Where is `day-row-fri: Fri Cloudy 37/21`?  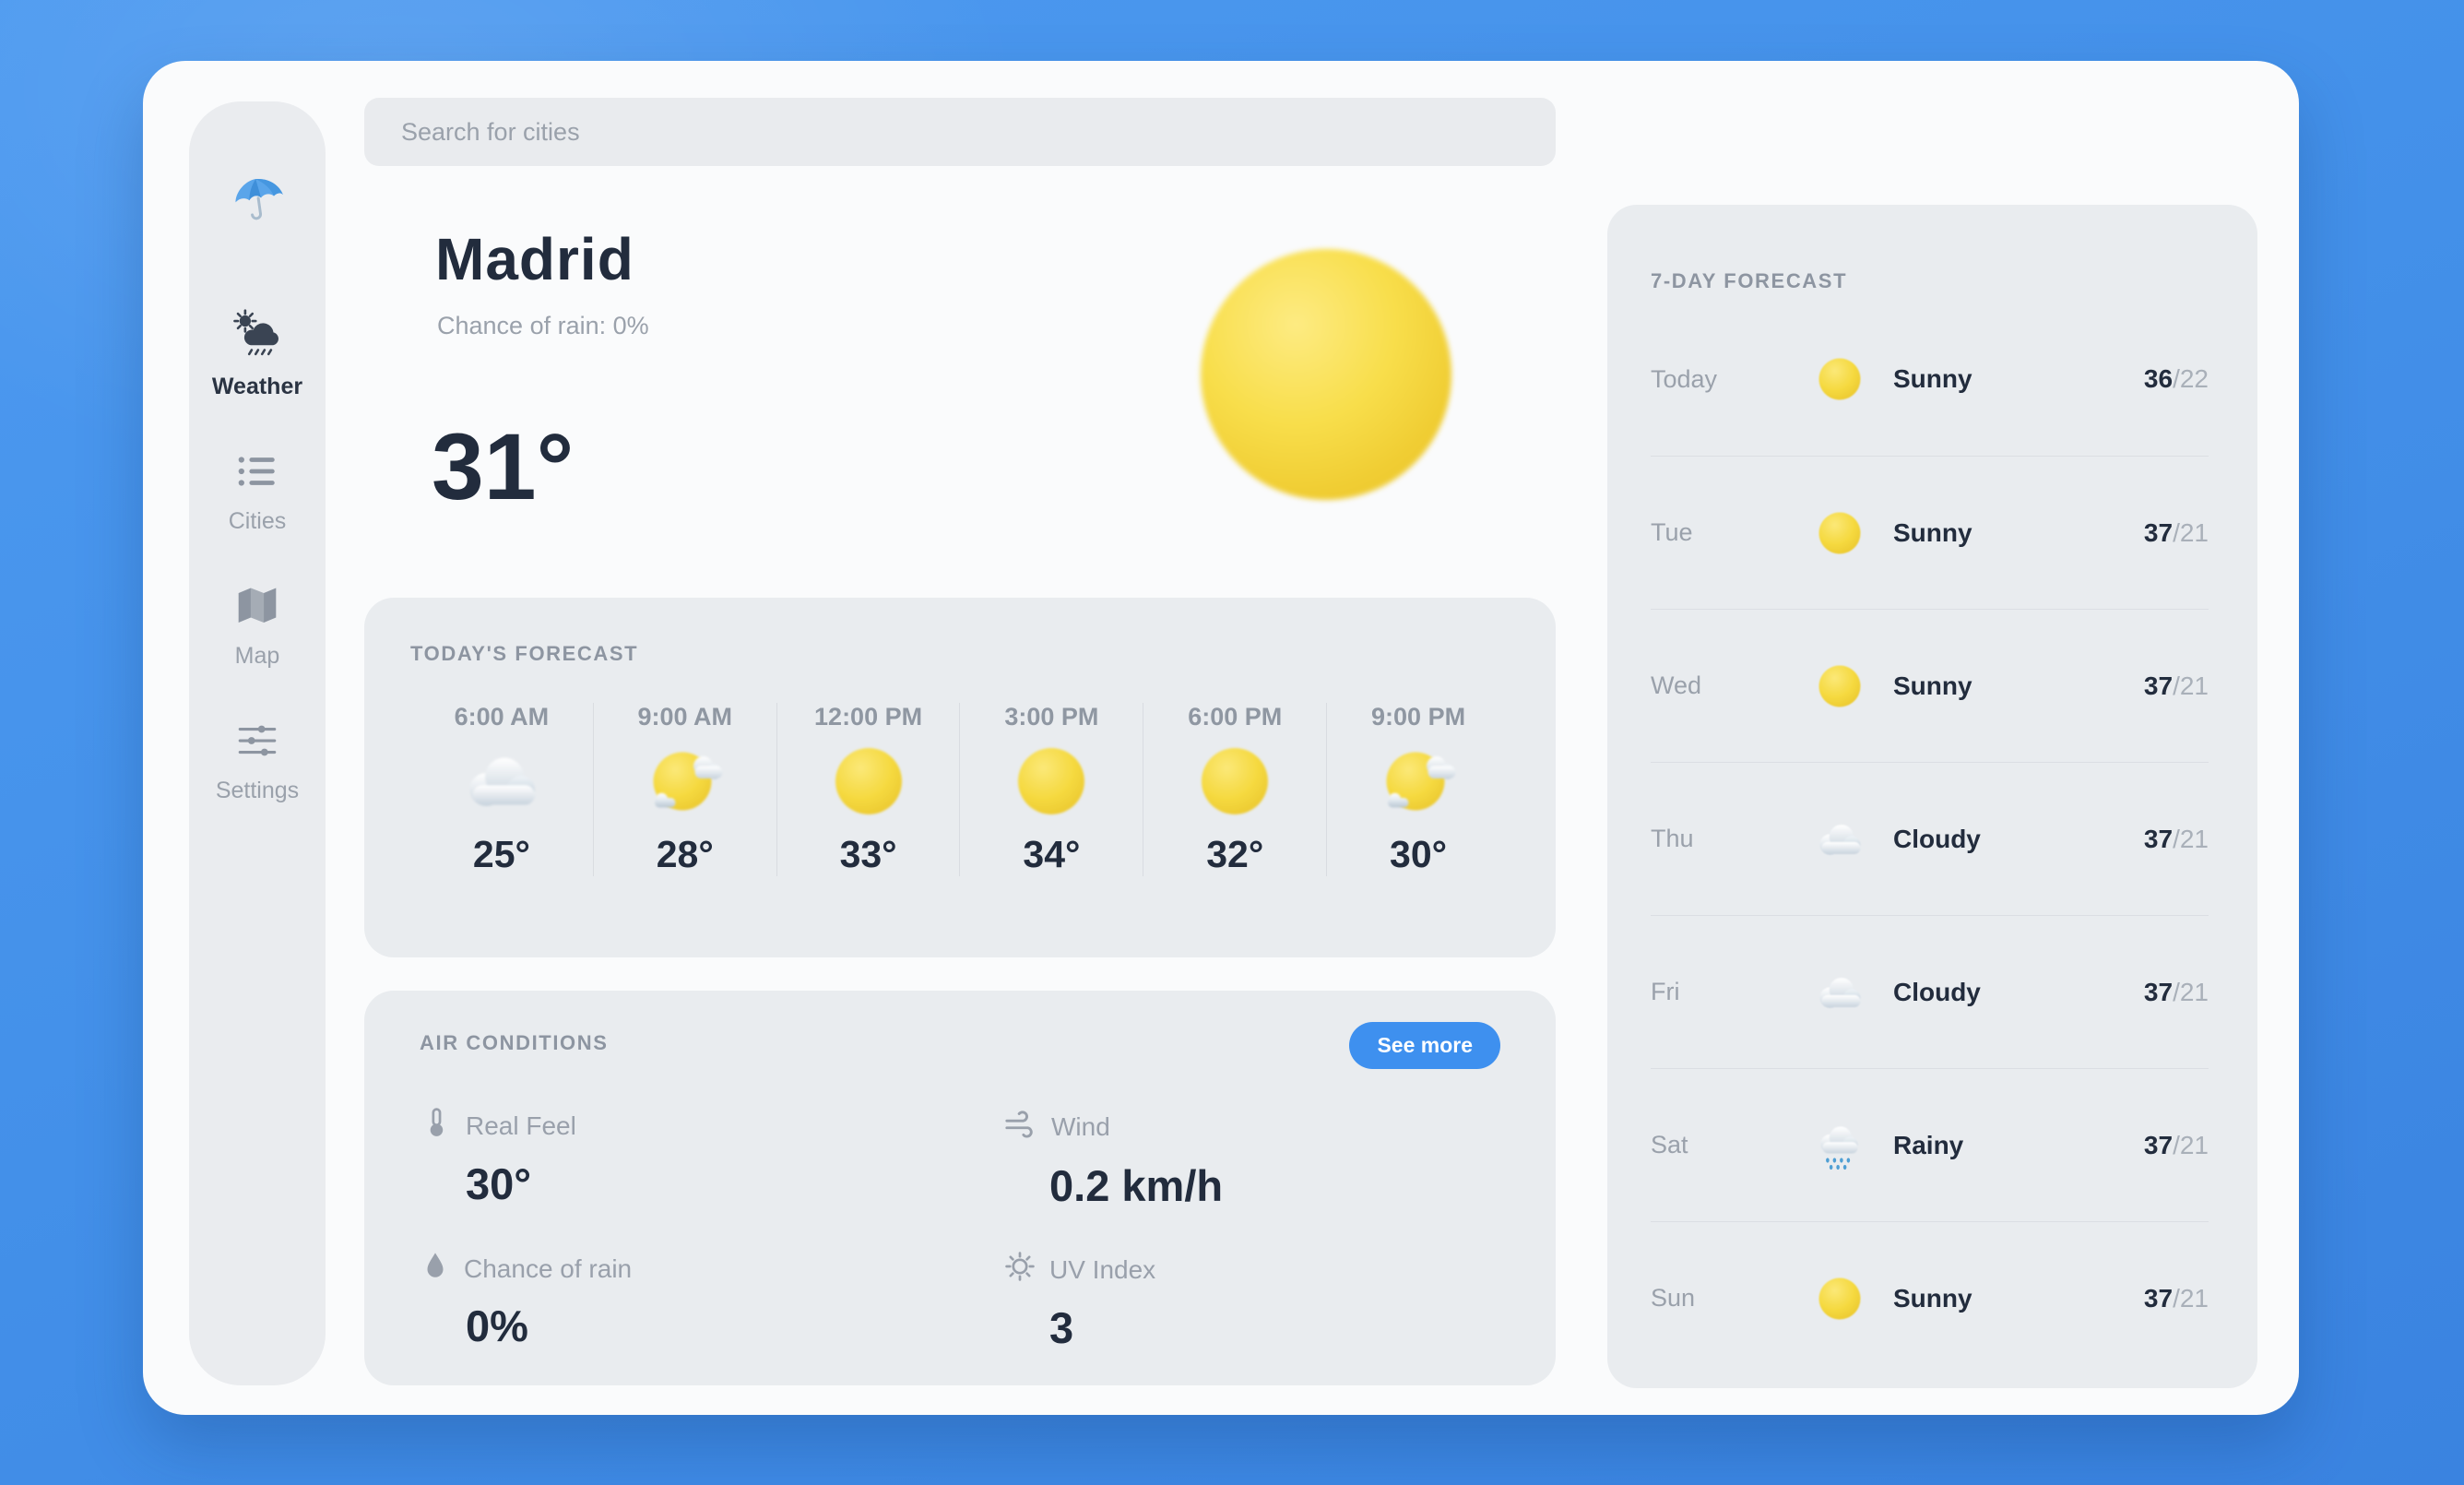
day-row-fri: Fri Cloudy 37/21 is located at coordinates (1930, 991).